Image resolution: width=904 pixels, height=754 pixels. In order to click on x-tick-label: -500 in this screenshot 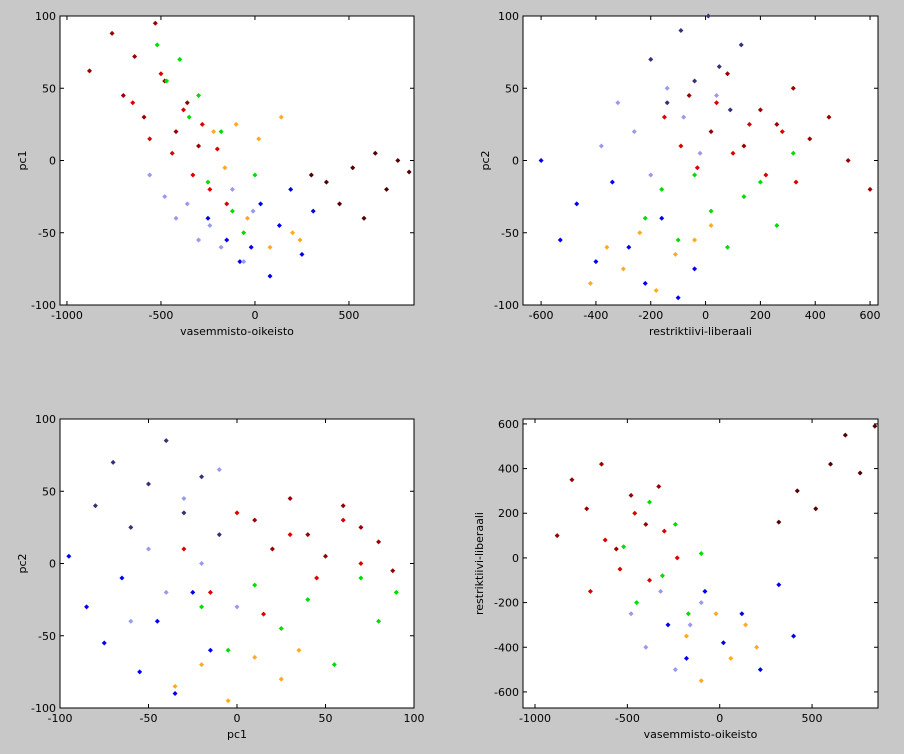, I will do `click(160, 315)`.